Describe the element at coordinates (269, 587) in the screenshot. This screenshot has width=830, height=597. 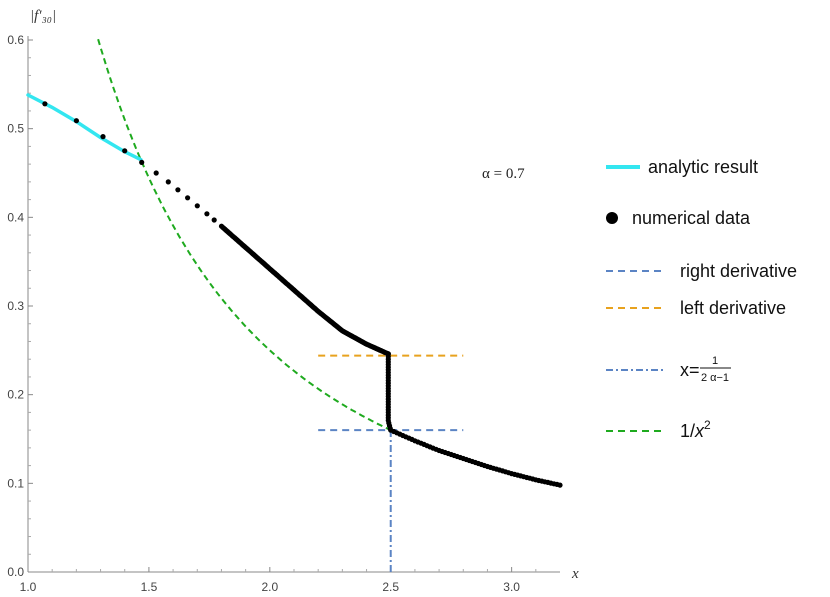
I see `x-tick-label: 2.0` at that location.